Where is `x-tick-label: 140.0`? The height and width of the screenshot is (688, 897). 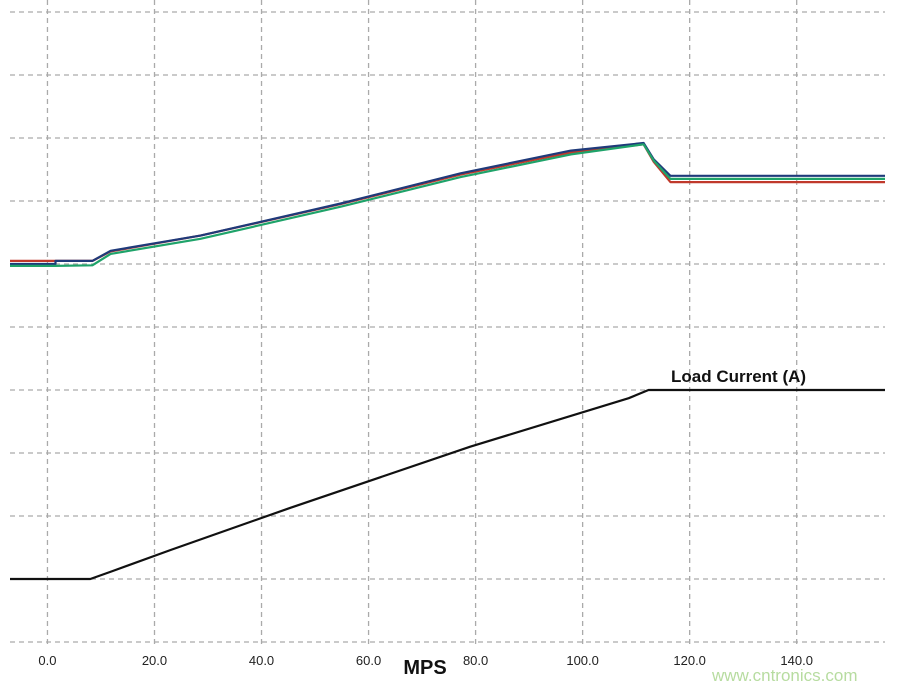
x-tick-label: 140.0 is located at coordinates (796, 660).